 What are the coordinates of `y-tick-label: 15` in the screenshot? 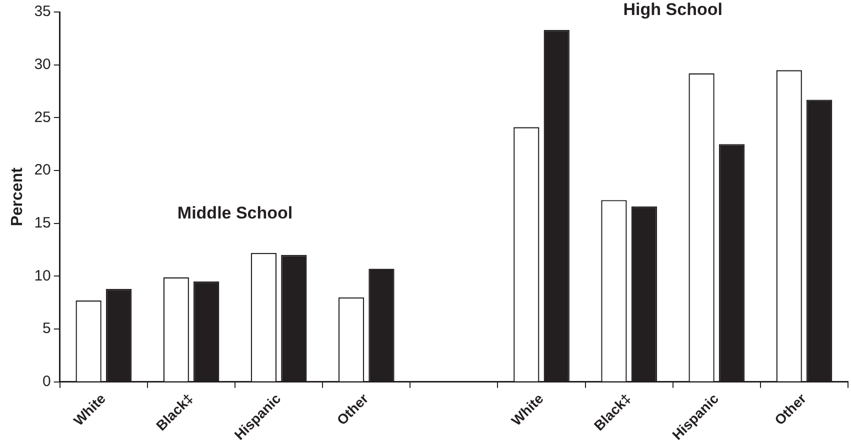 It's located at (42, 223).